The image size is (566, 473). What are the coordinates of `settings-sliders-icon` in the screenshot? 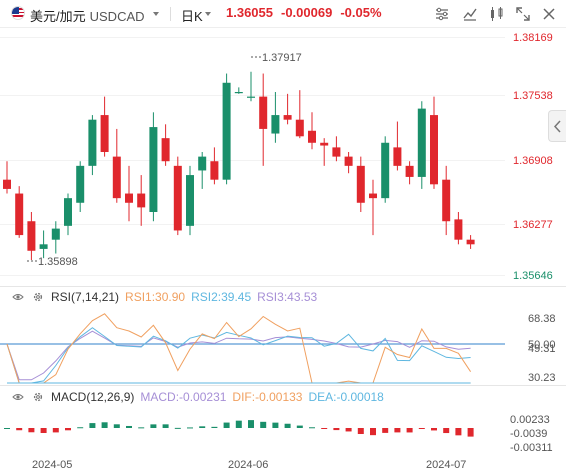 It's located at (442, 14).